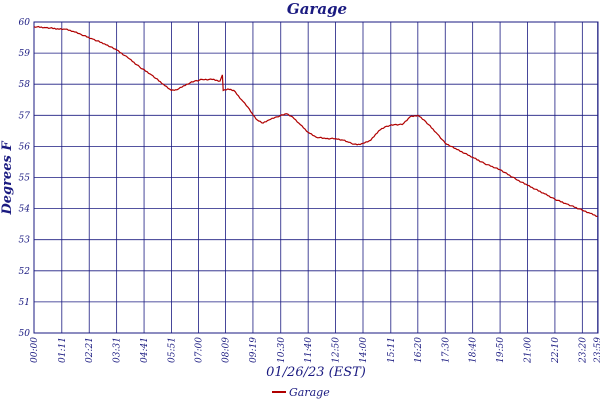  What do you see at coordinates (25, 85) in the screenshot?
I see `y-tick-label: 58` at bounding box center [25, 85].